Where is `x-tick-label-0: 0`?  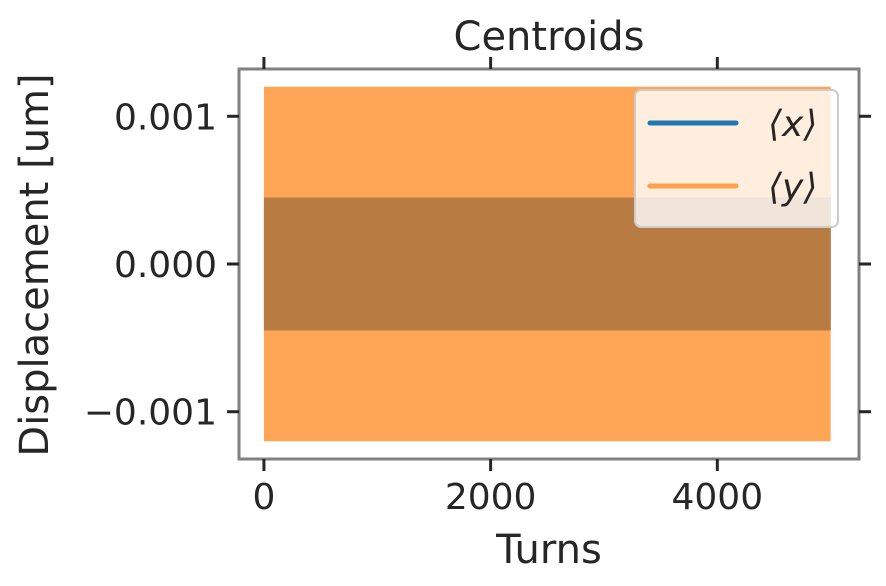 x-tick-label-0: 0 is located at coordinates (263, 497).